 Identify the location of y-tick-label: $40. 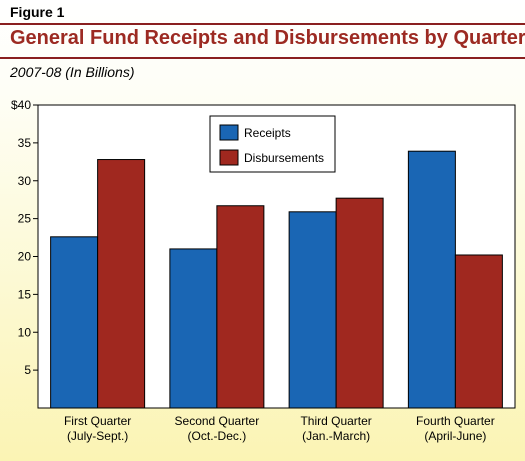
(21, 105).